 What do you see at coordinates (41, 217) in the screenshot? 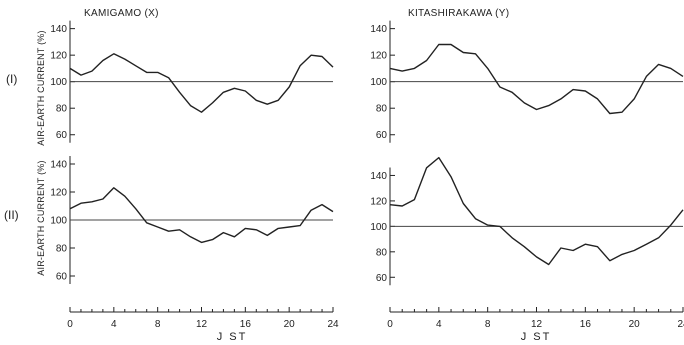
I see `y-axis-label-bottom: AIR-EARTH CURRENT (%)` at bounding box center [41, 217].